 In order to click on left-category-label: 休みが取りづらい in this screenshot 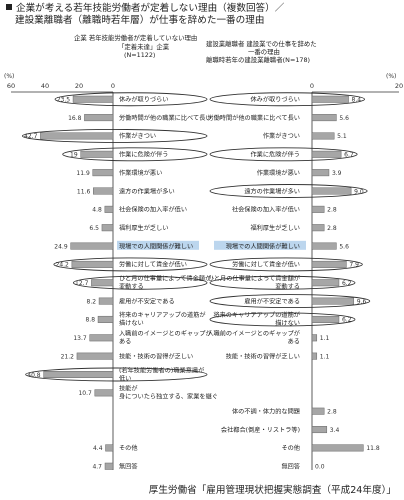, I will do `click(144, 100)`.